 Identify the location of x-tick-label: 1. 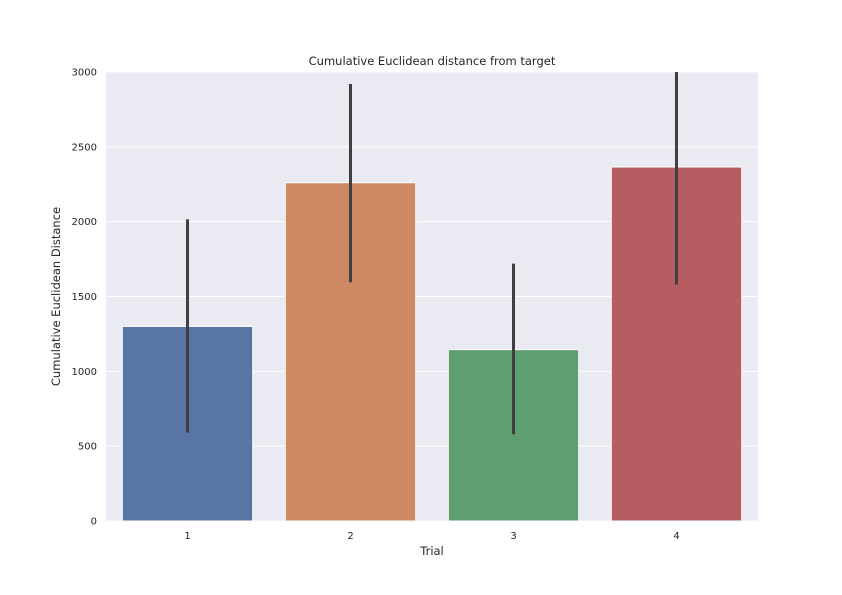
(187, 536).